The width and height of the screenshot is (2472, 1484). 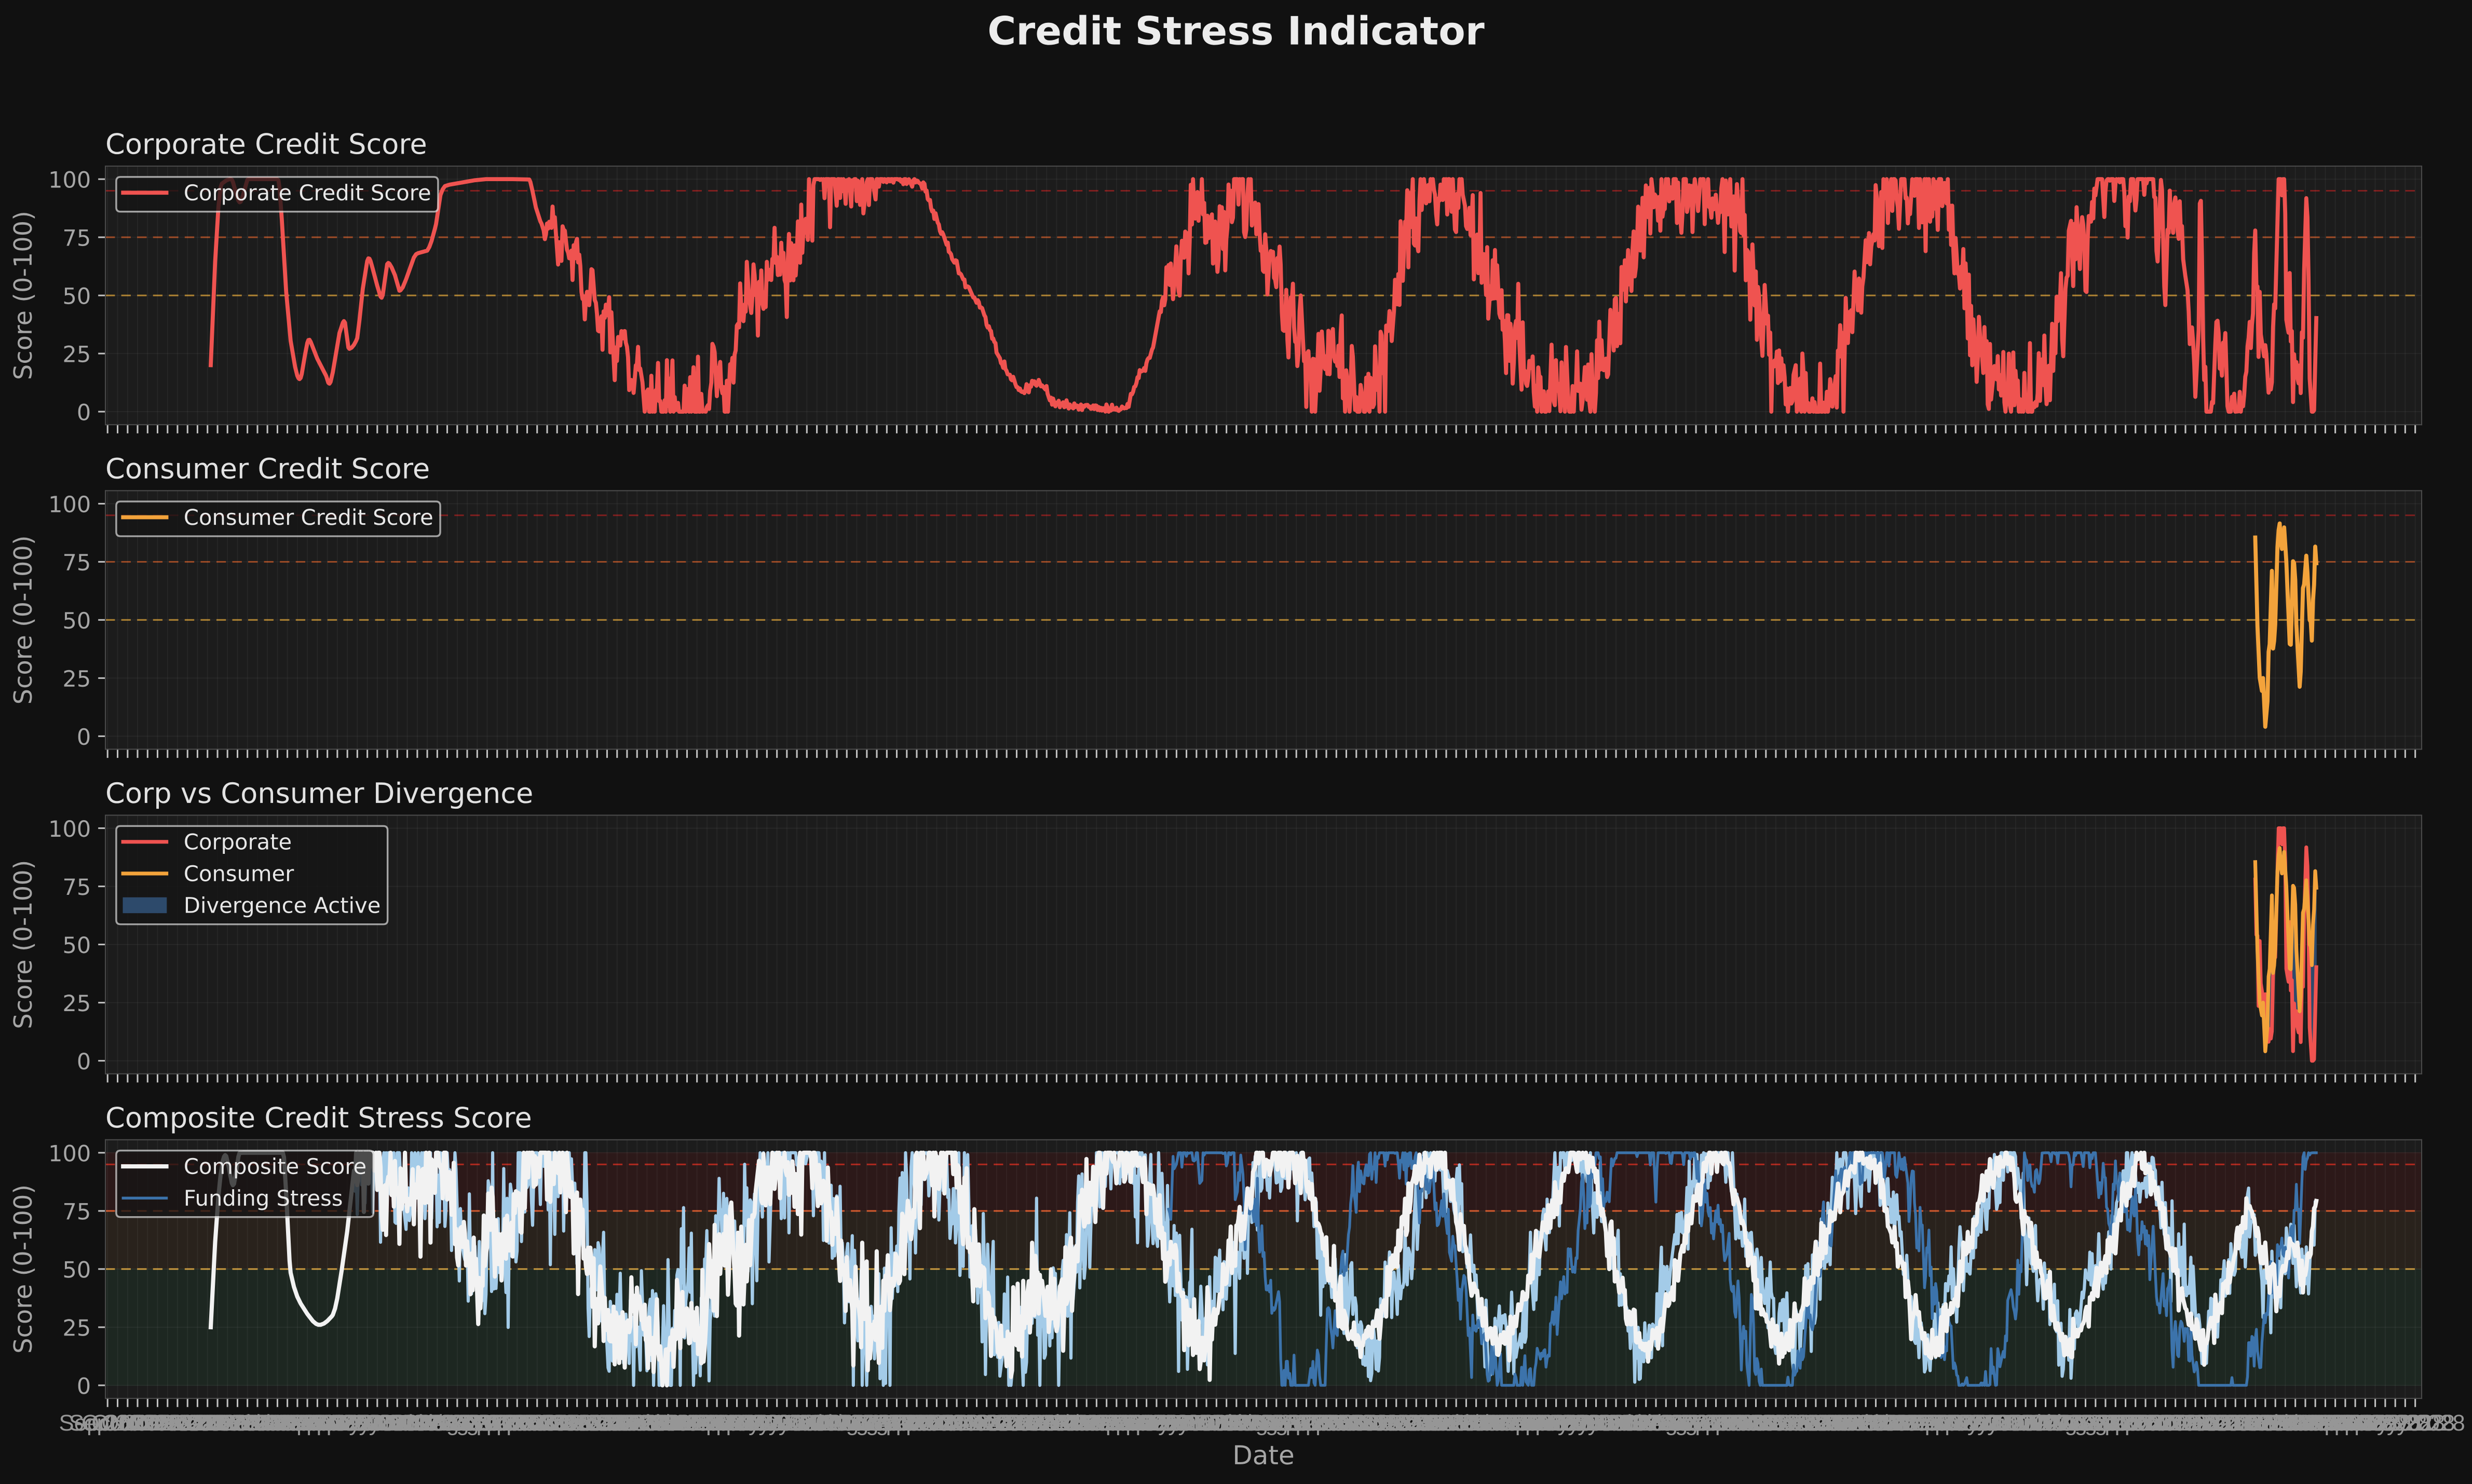 I want to click on svg-text: Nov 2024, so click(x=997, y=1423).